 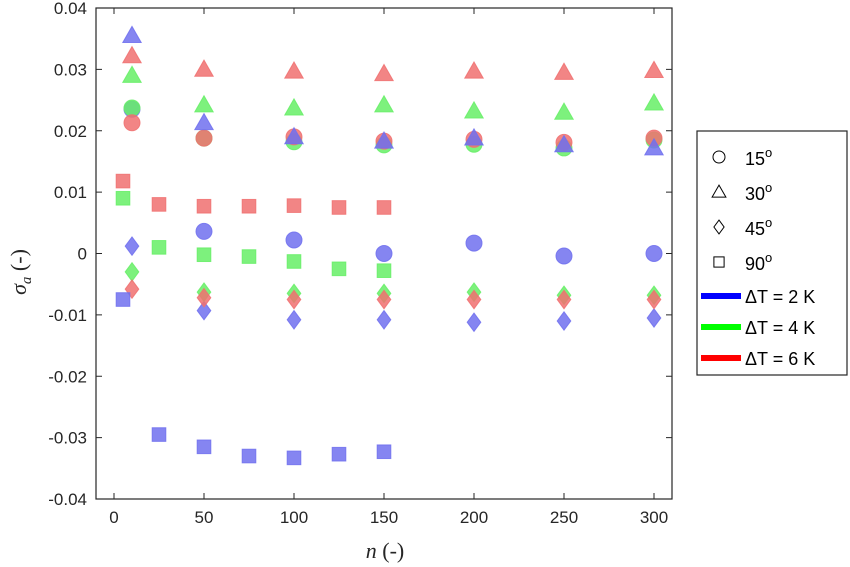 I want to click on x-axis-label: n (-), so click(x=385, y=550).